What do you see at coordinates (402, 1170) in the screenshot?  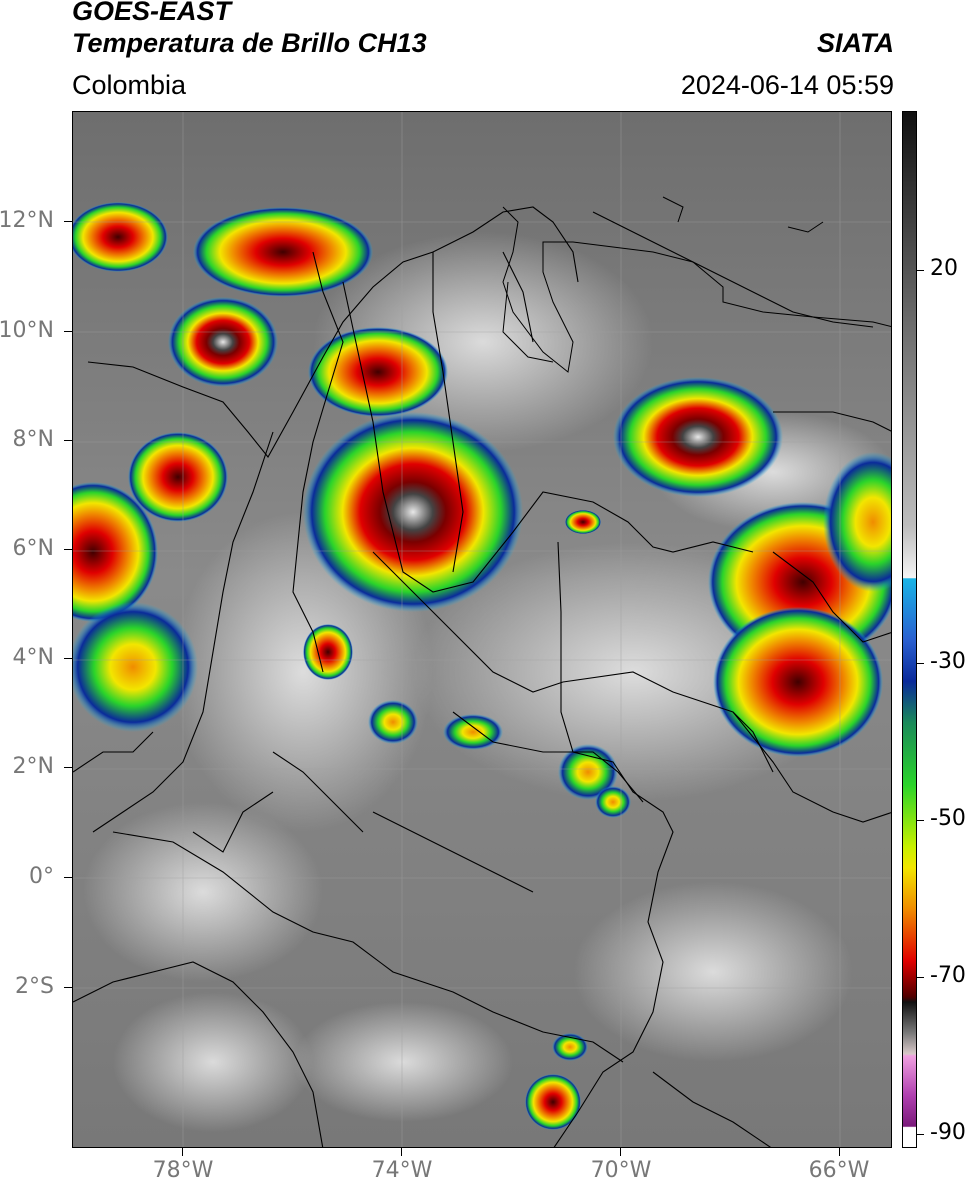 I see `lon-label: 74°W` at bounding box center [402, 1170].